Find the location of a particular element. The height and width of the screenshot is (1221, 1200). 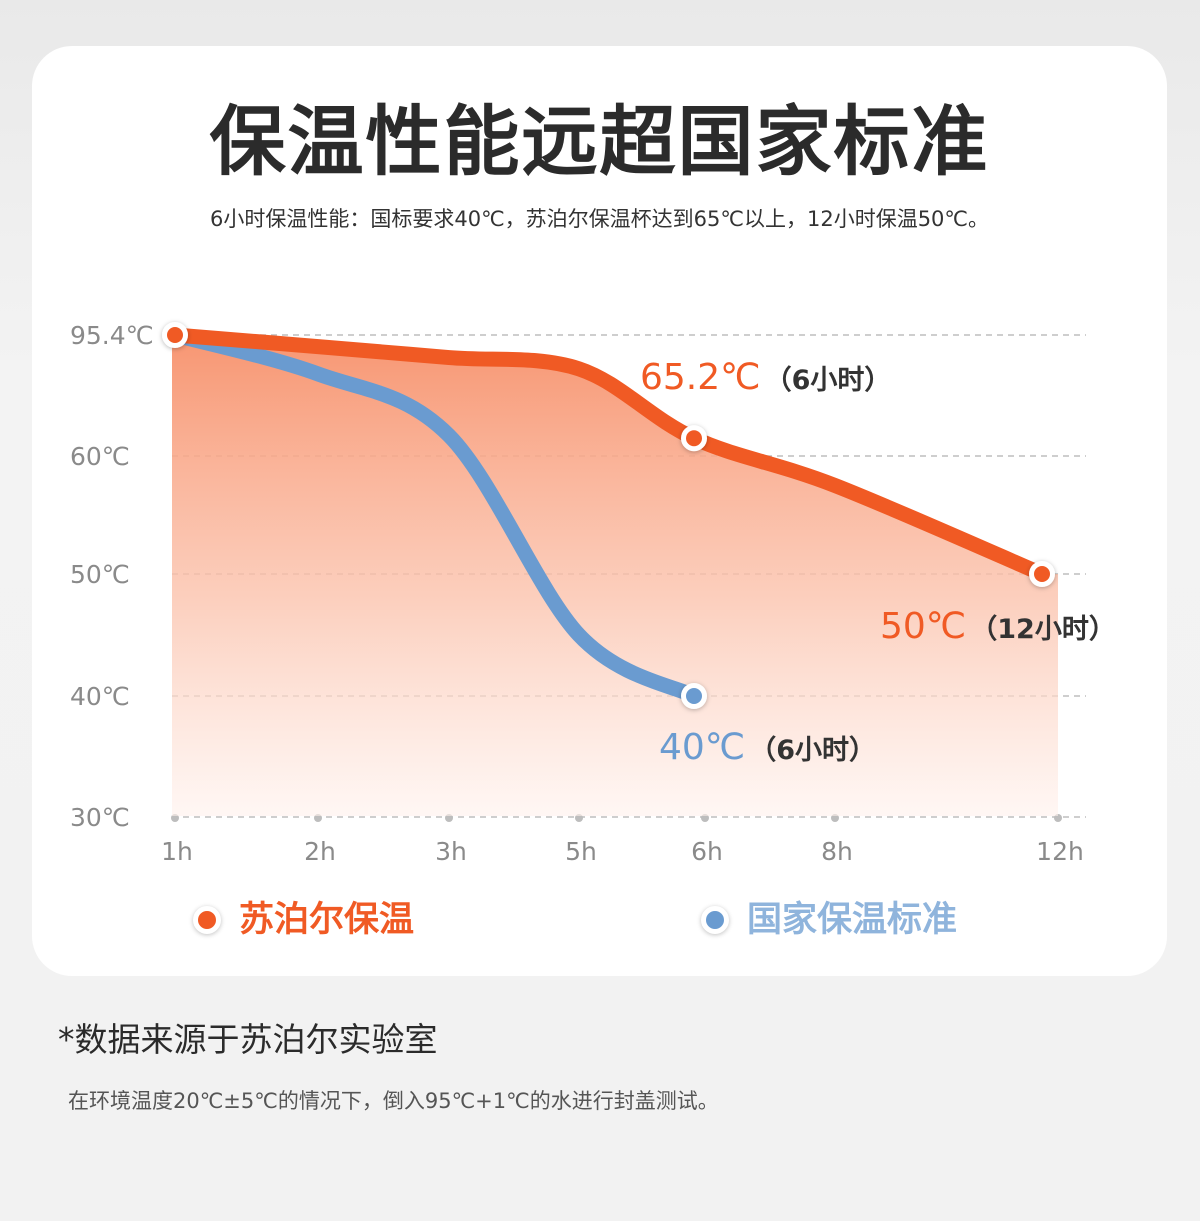

y-tick-label: 95.4℃ is located at coordinates (112, 335).